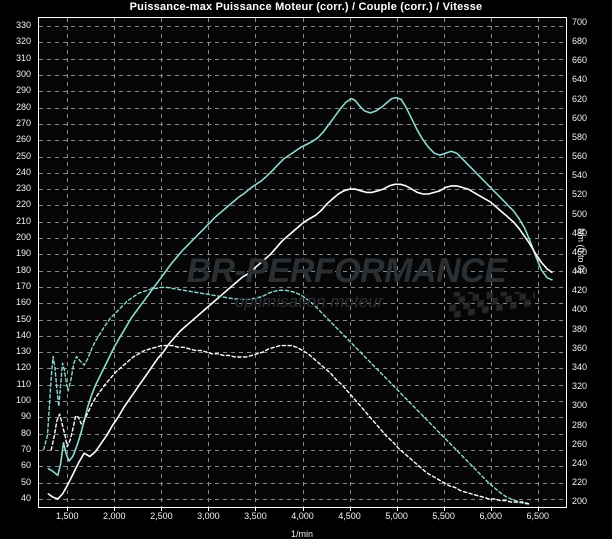  What do you see at coordinates (23, 318) in the screenshot?
I see `y-tick-left: 150` at bounding box center [23, 318].